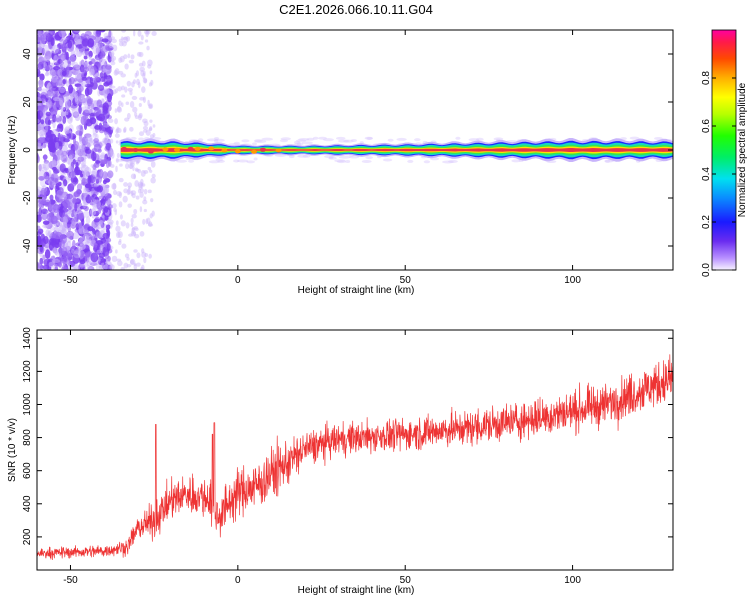 The width and height of the screenshot is (750, 600). I want to click on signal-peak-blob, so click(237, 151).